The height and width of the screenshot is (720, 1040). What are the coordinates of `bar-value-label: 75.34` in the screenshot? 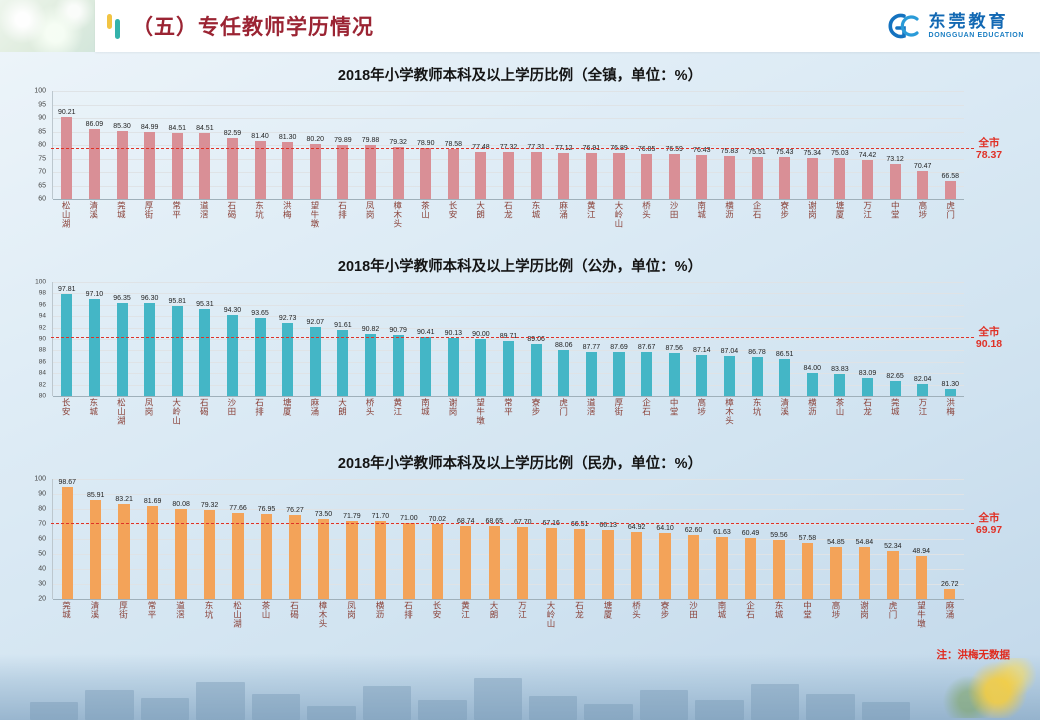 It's located at (812, 153).